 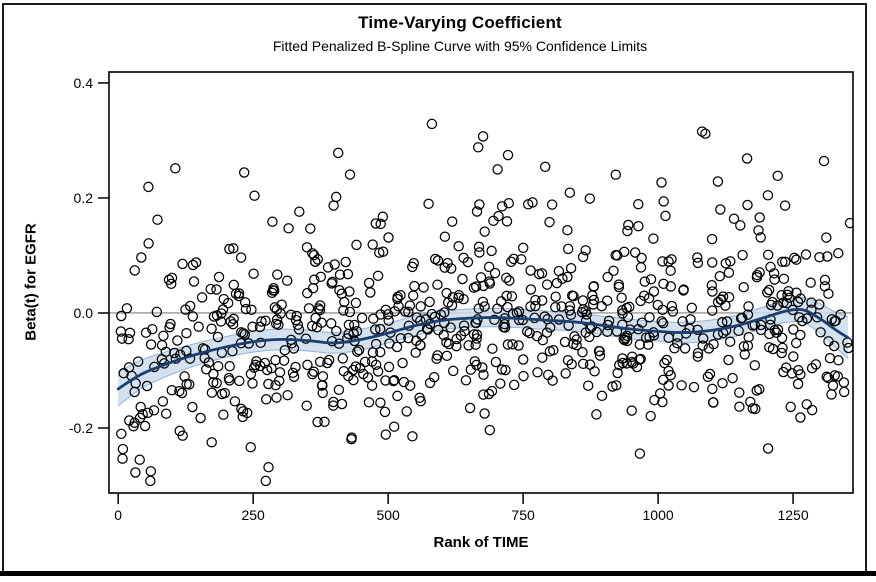 What do you see at coordinates (31, 282) in the screenshot?
I see `y-axis-label: Beta(t) for EGFR` at bounding box center [31, 282].